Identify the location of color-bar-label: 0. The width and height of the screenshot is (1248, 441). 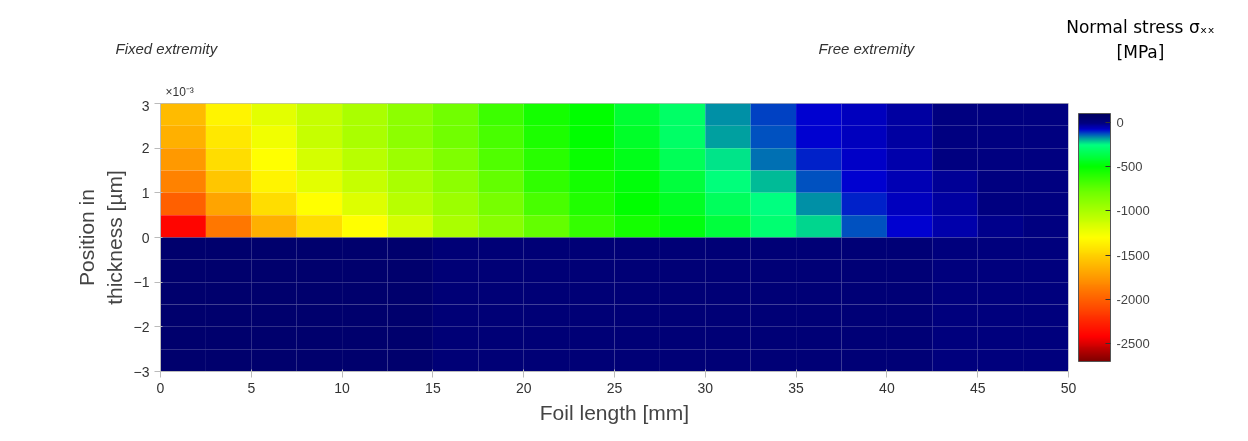
(1120, 122).